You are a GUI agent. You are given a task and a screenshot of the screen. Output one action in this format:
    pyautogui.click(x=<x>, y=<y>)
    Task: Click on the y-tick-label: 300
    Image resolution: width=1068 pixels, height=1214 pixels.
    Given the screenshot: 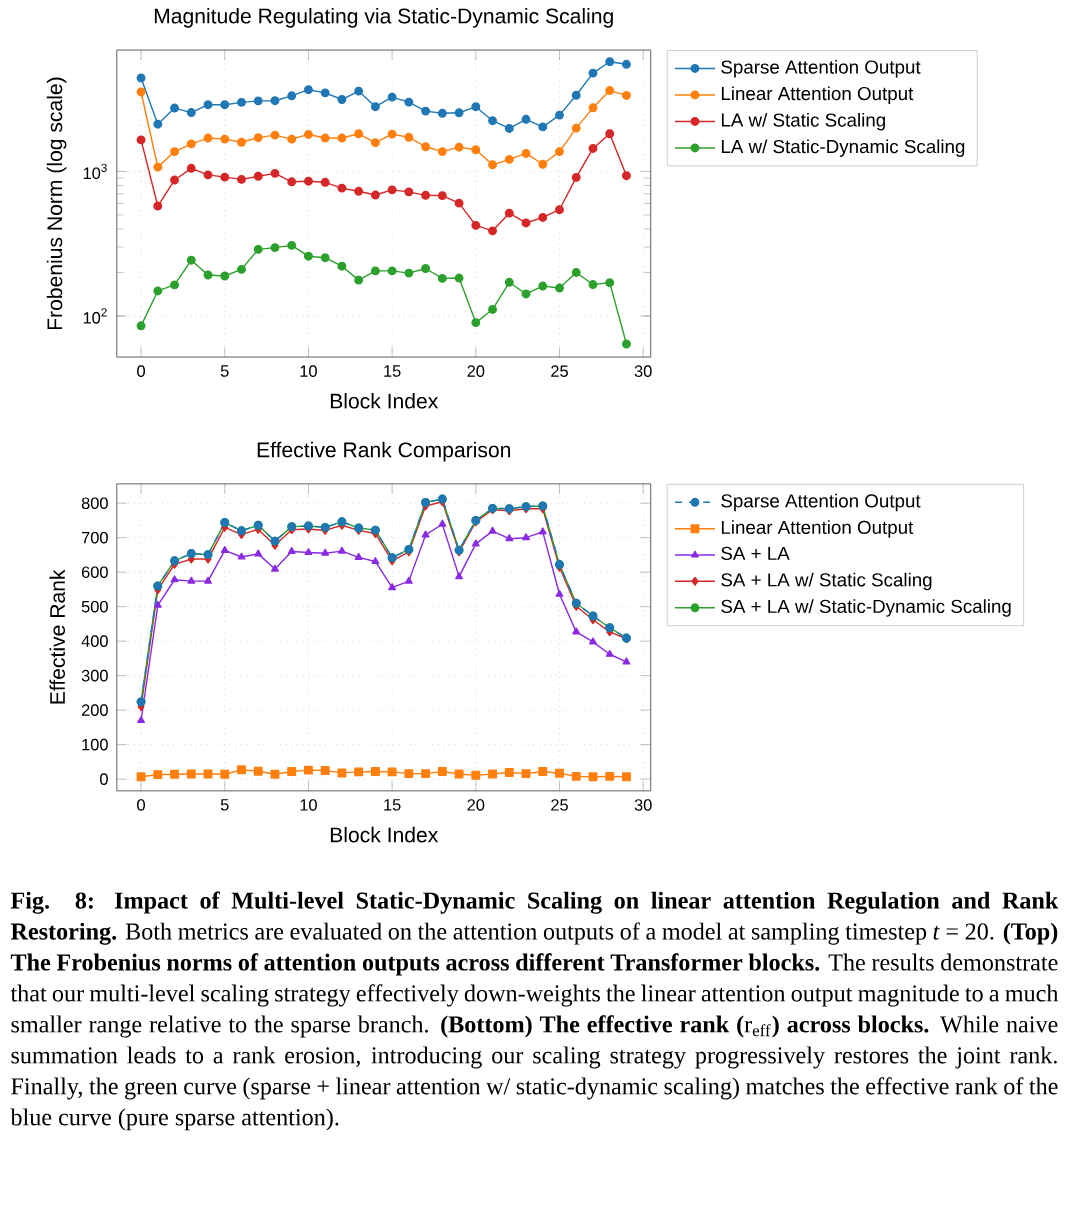 What is the action you would take?
    pyautogui.click(x=94, y=675)
    